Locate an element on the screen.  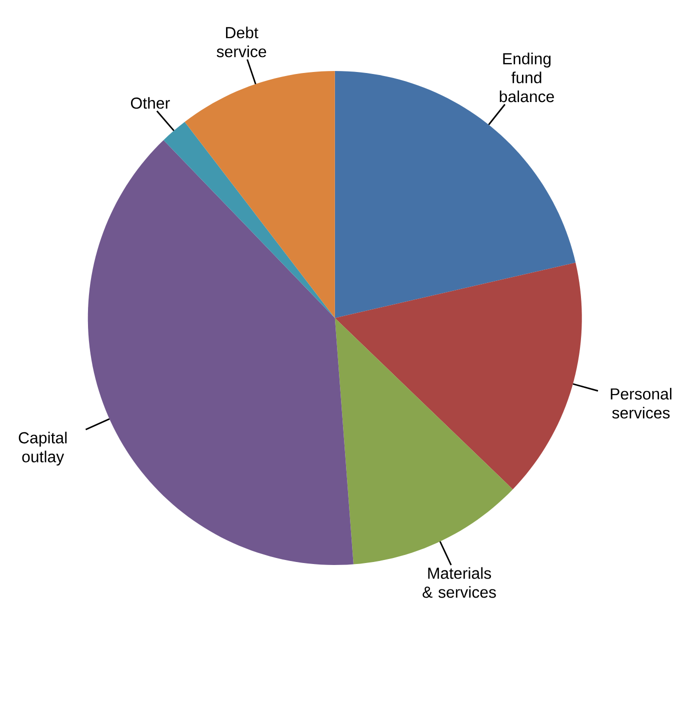
slice-label: Personal services is located at coordinates (641, 403).